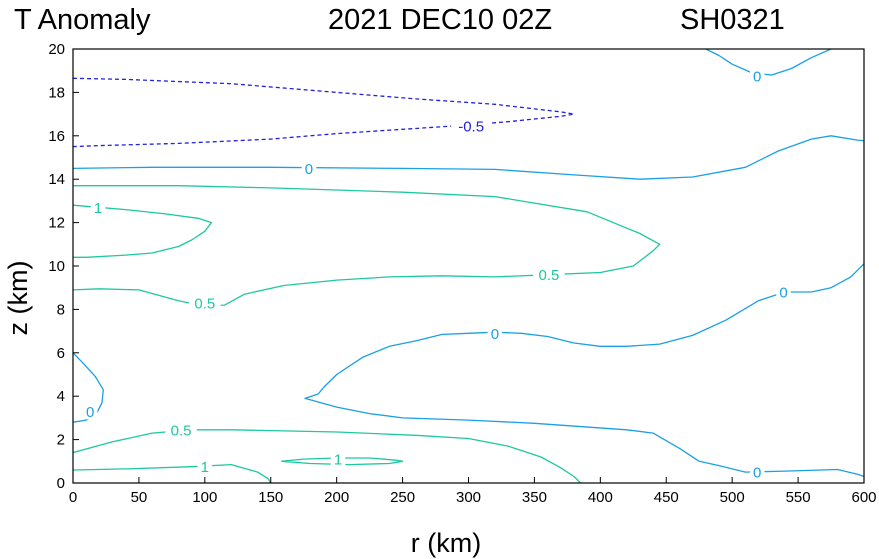 The width and height of the screenshot is (879, 559). Describe the element at coordinates (468, 497) in the screenshot. I see `x-tick-label: 300` at that location.